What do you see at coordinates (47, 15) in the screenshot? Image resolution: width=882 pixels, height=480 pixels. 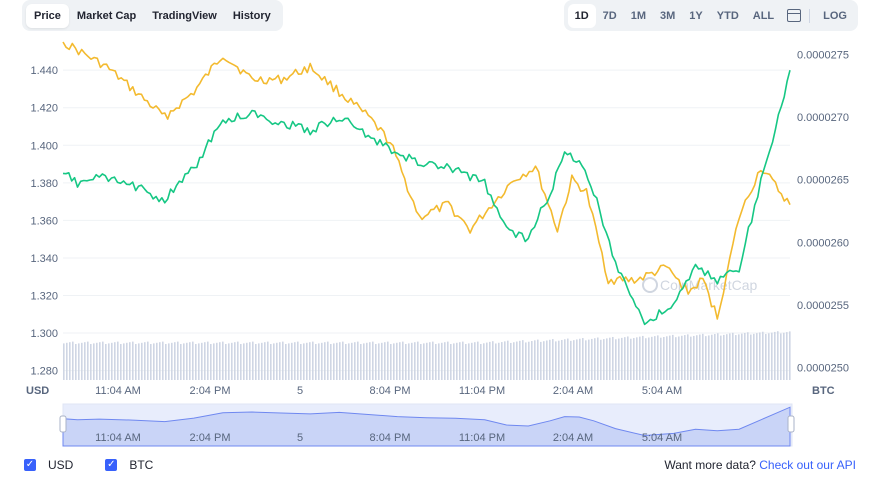 I see `tab-price: Price` at bounding box center [47, 15].